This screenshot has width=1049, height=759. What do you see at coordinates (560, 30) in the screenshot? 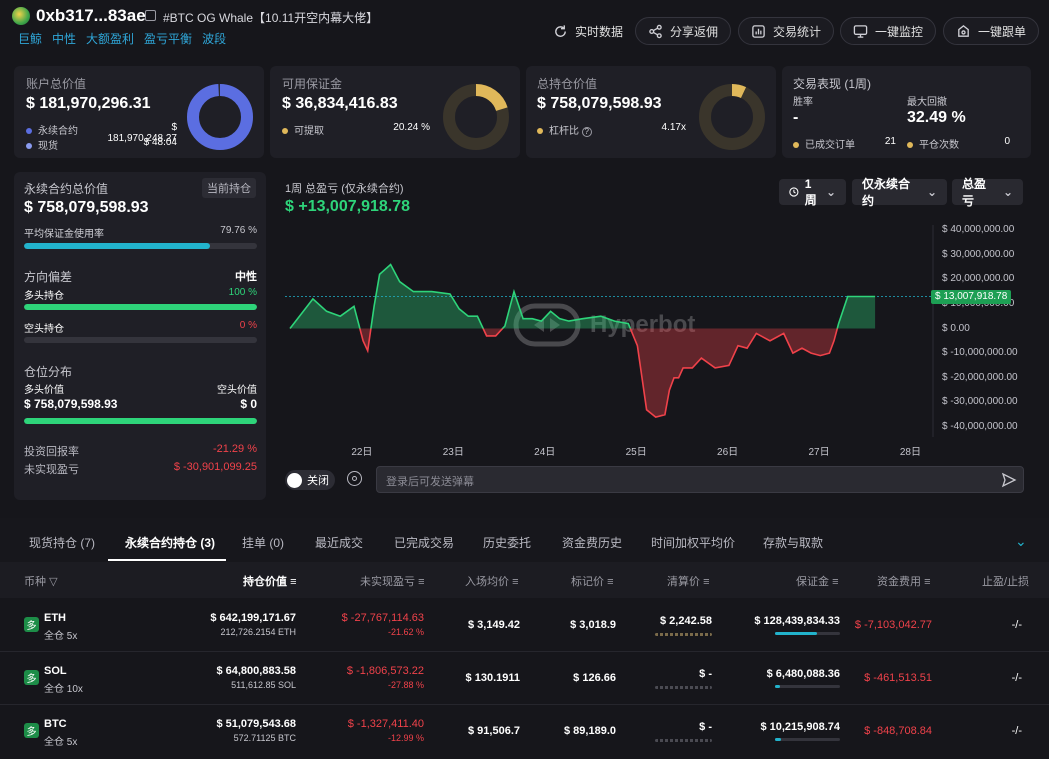
I see `refresh-icon` at bounding box center [560, 30].